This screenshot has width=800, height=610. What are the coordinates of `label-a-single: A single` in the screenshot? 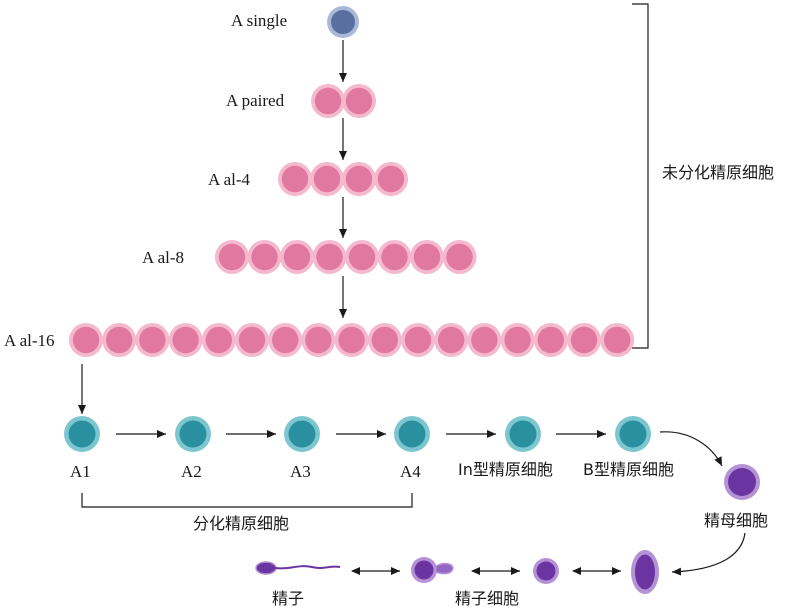 It's located at (259, 20).